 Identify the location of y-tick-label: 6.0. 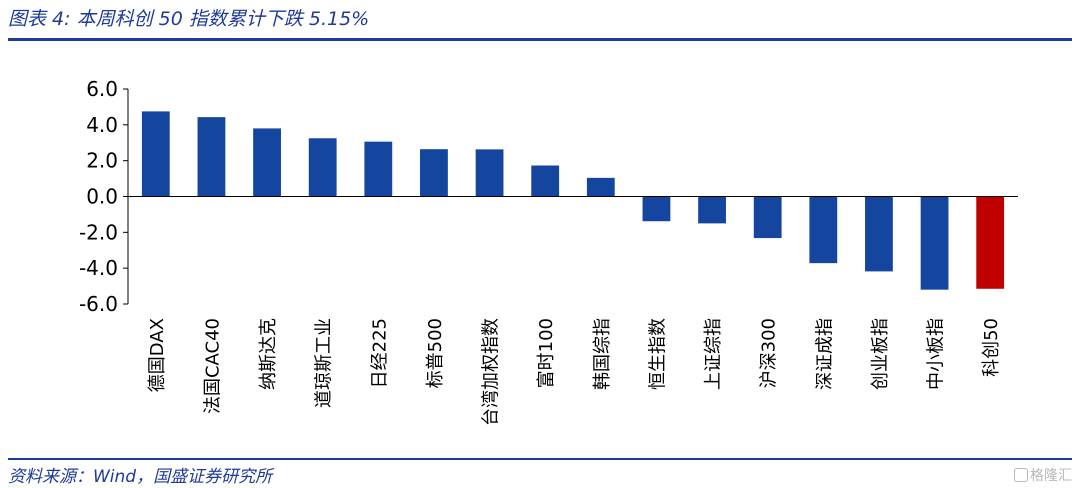
(102, 89).